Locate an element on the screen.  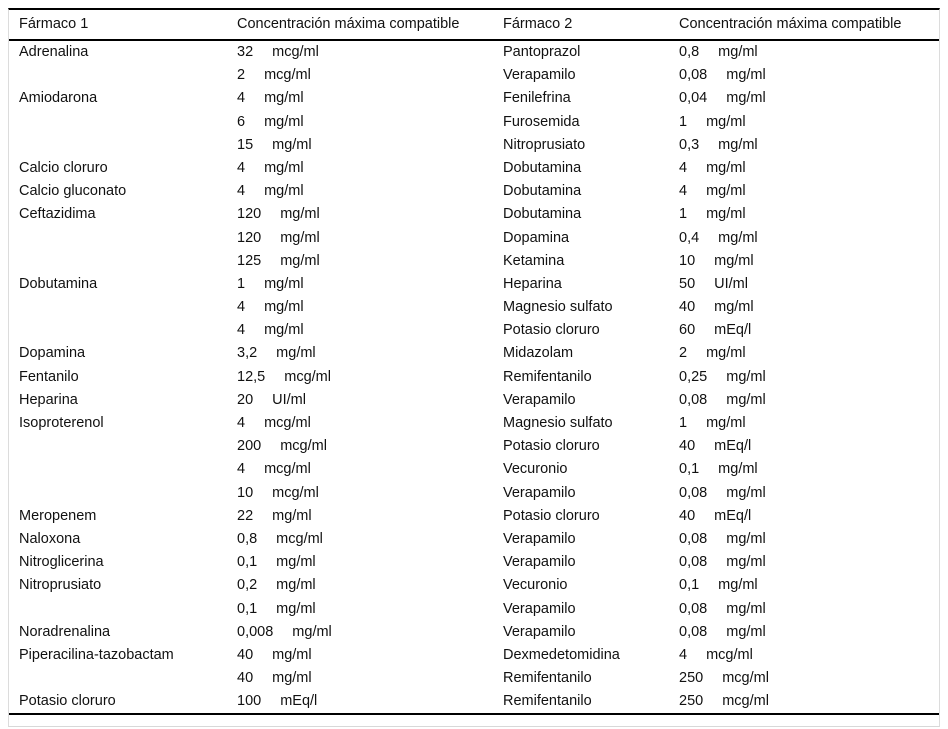
concentration-number: 0,2 is located at coordinates (247, 585).